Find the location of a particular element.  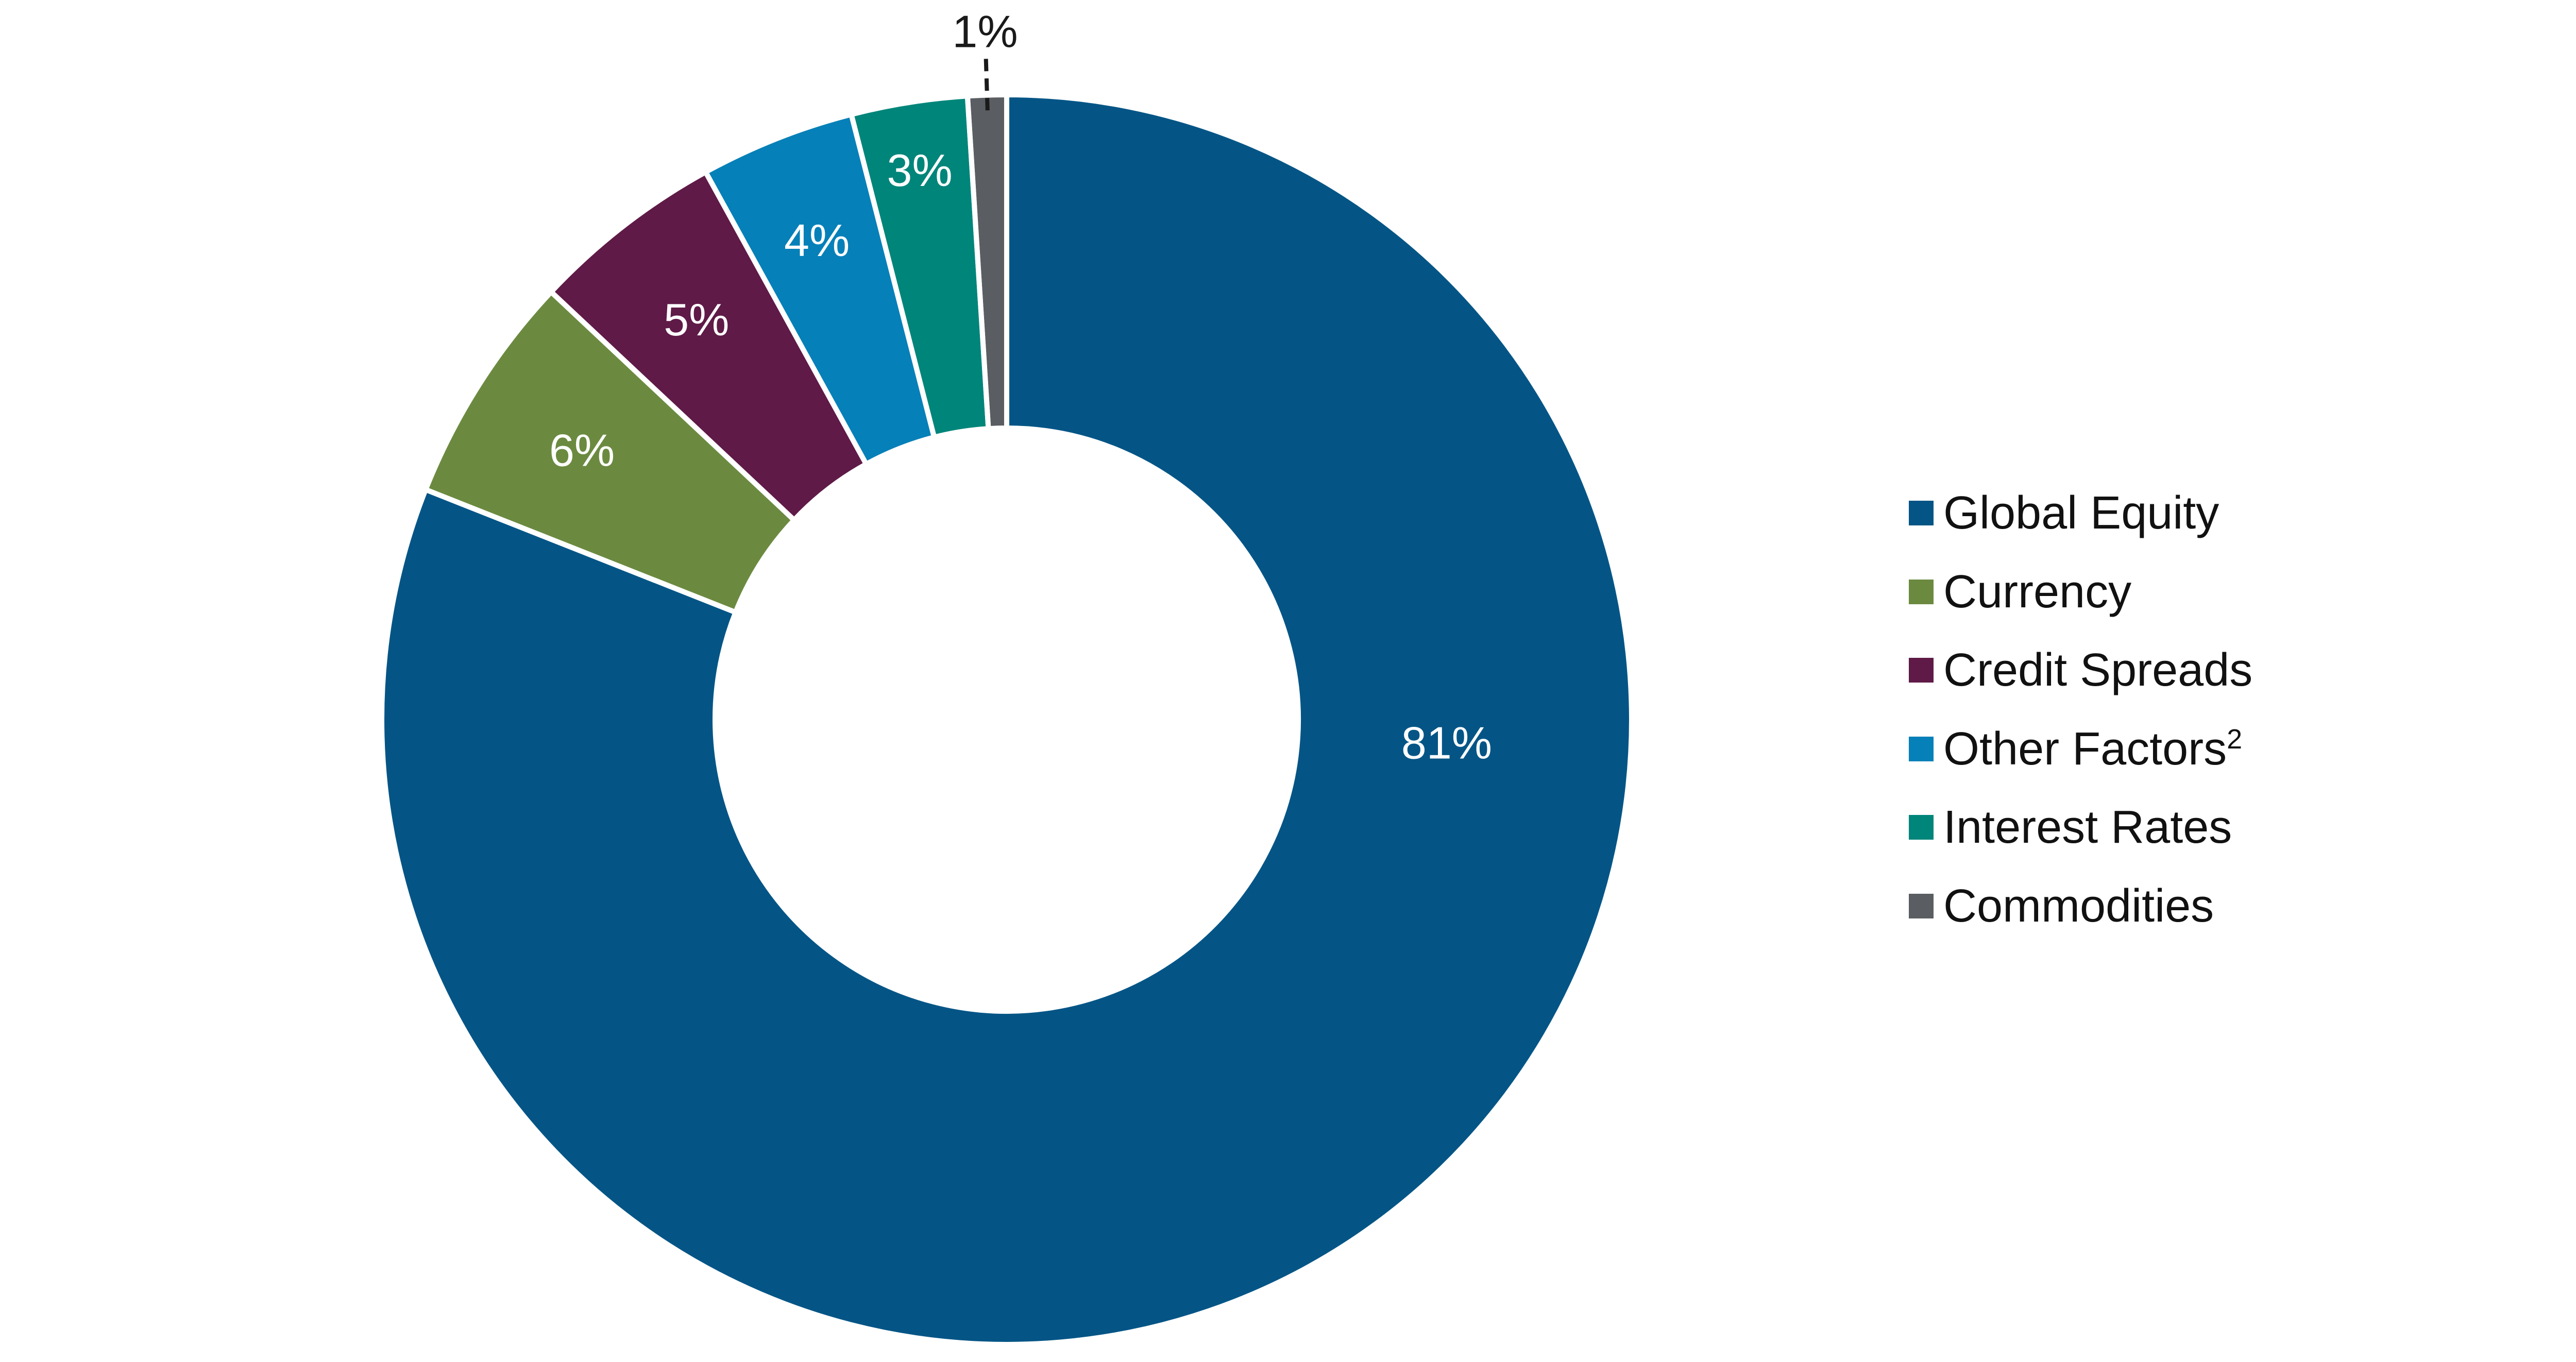

legend-label-commodities: Commodities is located at coordinates (2078, 906).